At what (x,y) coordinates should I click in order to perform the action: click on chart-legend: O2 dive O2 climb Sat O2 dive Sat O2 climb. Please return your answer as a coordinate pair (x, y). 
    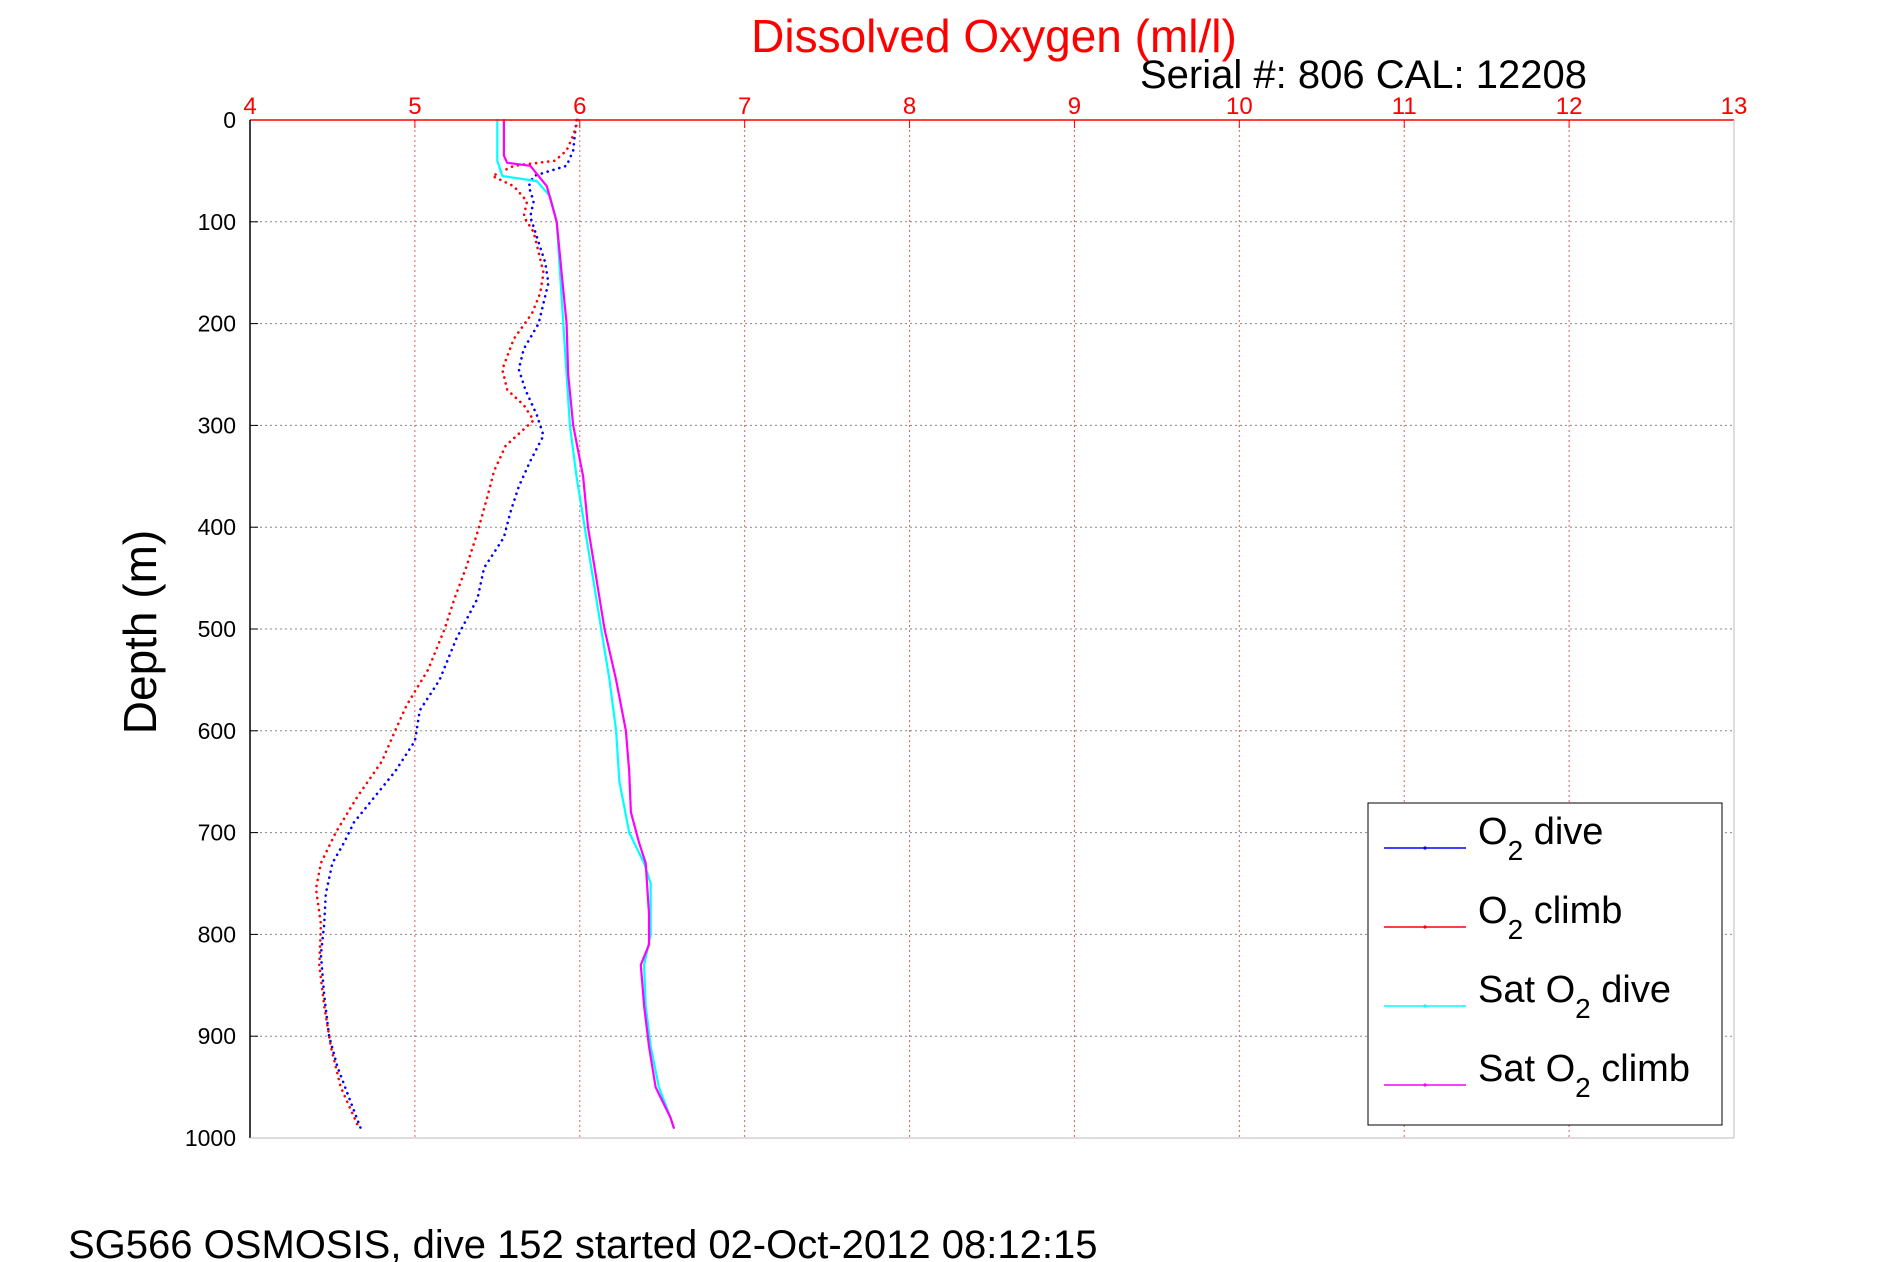
    Looking at the image, I should click on (1545, 964).